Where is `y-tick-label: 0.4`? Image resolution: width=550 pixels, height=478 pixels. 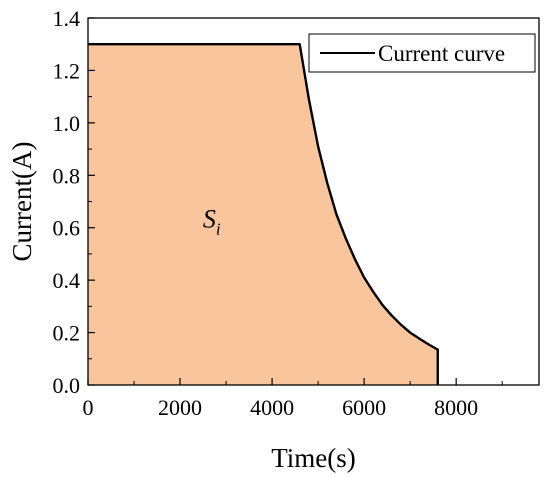
y-tick-label: 0.4 is located at coordinates (67, 280).